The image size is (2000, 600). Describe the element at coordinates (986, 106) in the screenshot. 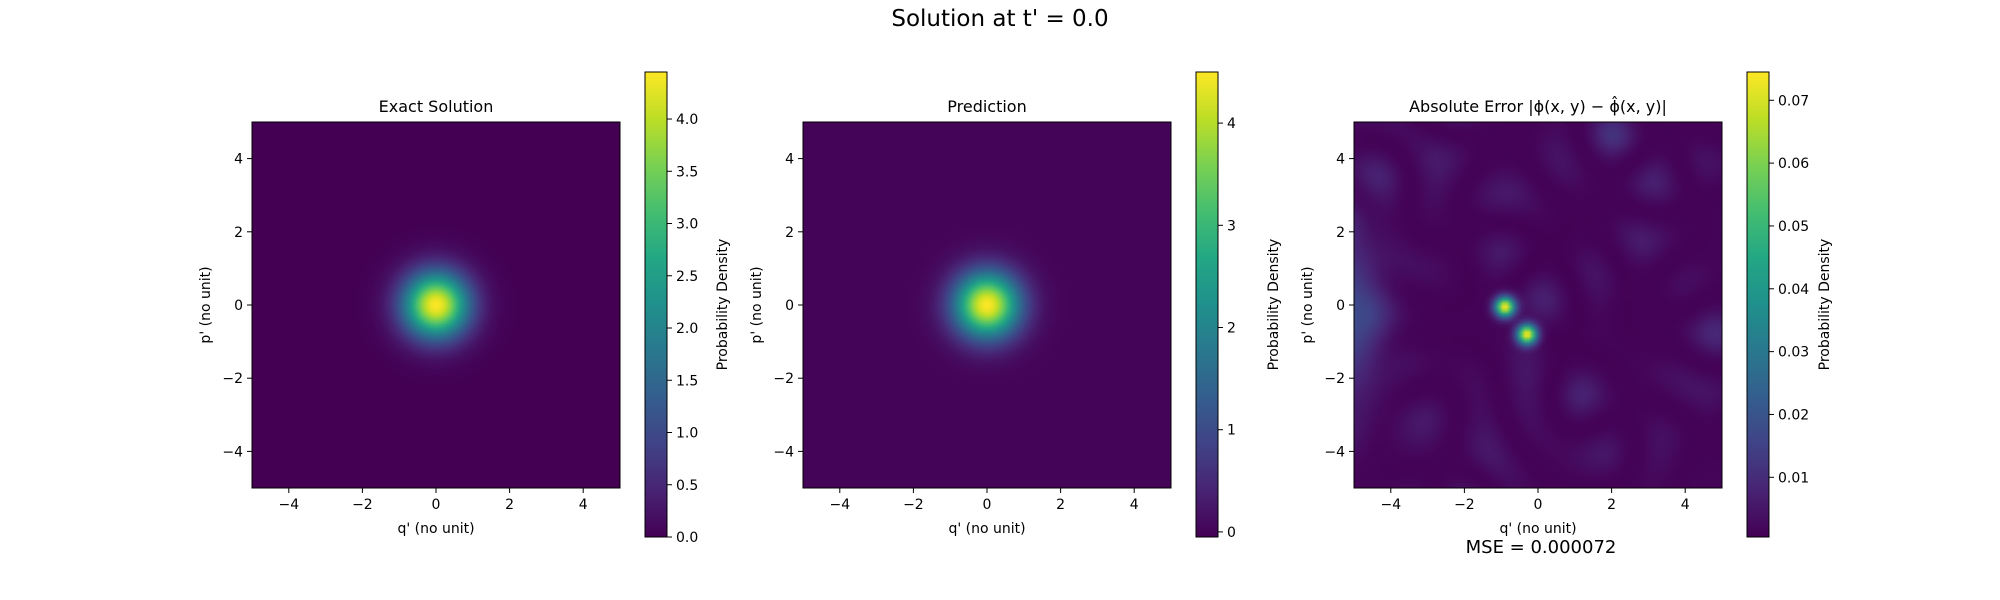

I see `plot-title: Prediction` at that location.